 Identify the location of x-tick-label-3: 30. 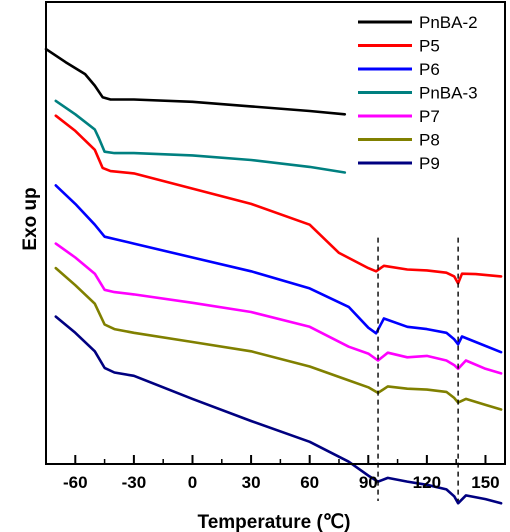
(251, 482).